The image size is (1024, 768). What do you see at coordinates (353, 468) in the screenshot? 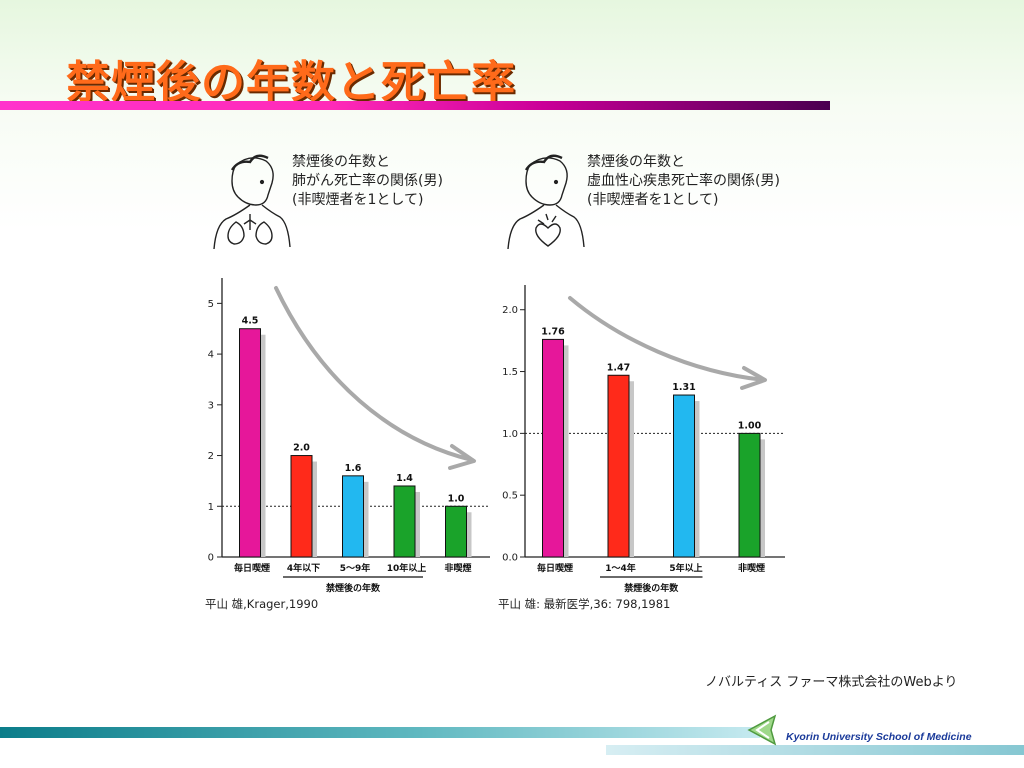
I see `lung-value-label: 1.6` at bounding box center [353, 468].